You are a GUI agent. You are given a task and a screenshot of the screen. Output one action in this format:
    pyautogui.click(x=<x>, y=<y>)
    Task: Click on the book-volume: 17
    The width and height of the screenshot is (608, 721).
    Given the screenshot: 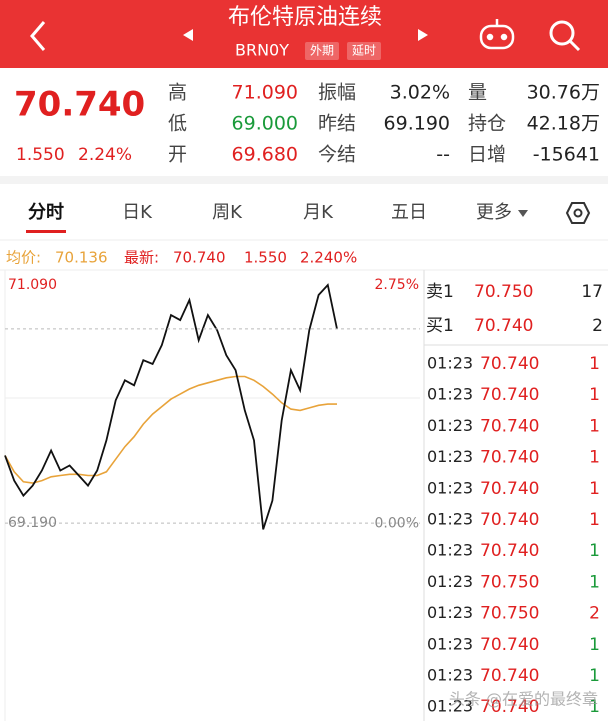 What is the action you would take?
    pyautogui.click(x=592, y=292)
    